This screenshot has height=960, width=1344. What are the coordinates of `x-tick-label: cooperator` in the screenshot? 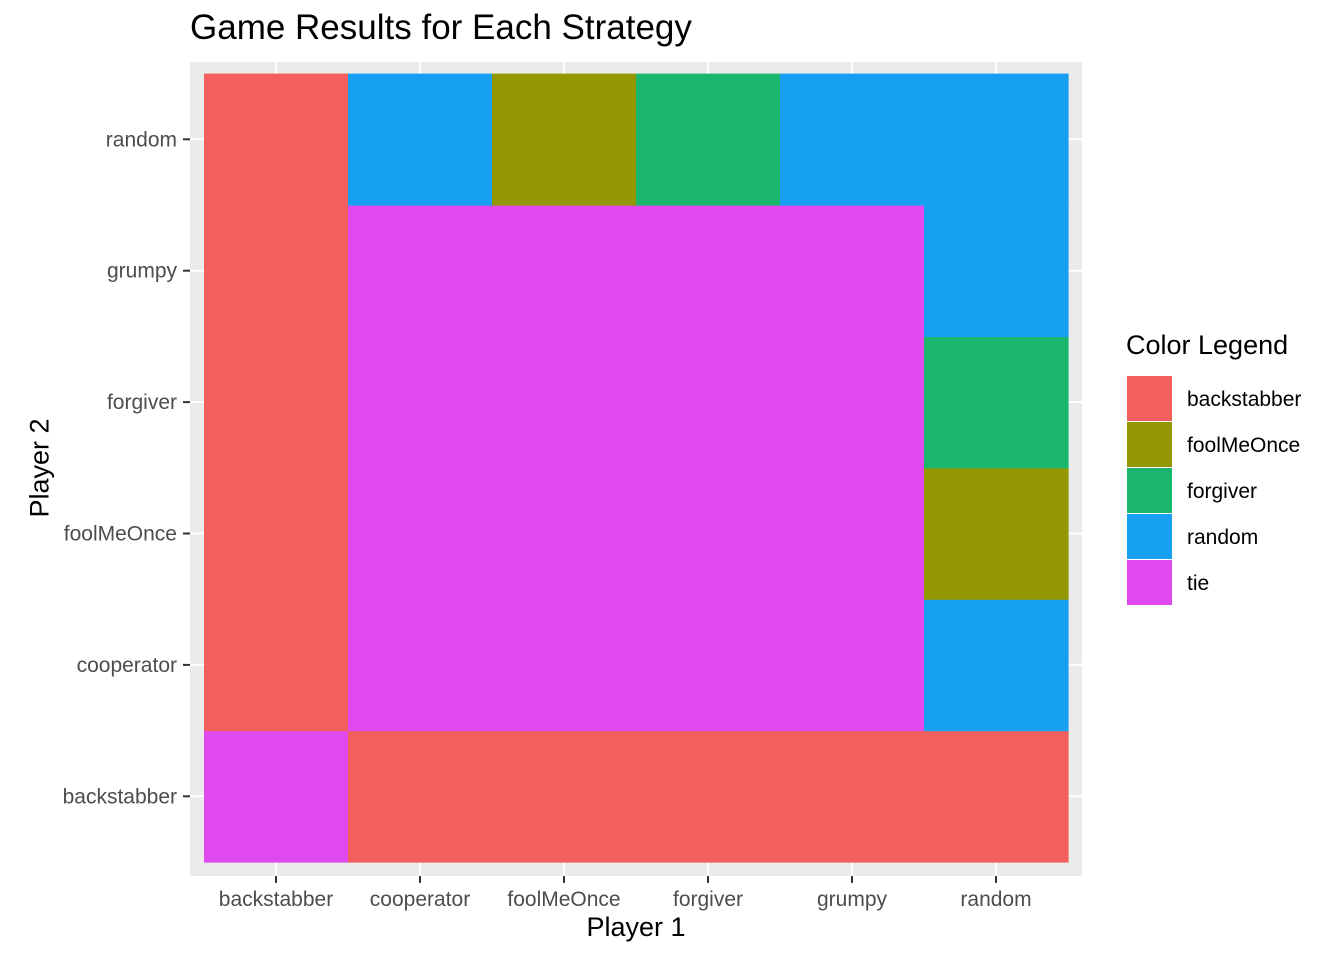 It's located at (420, 899).